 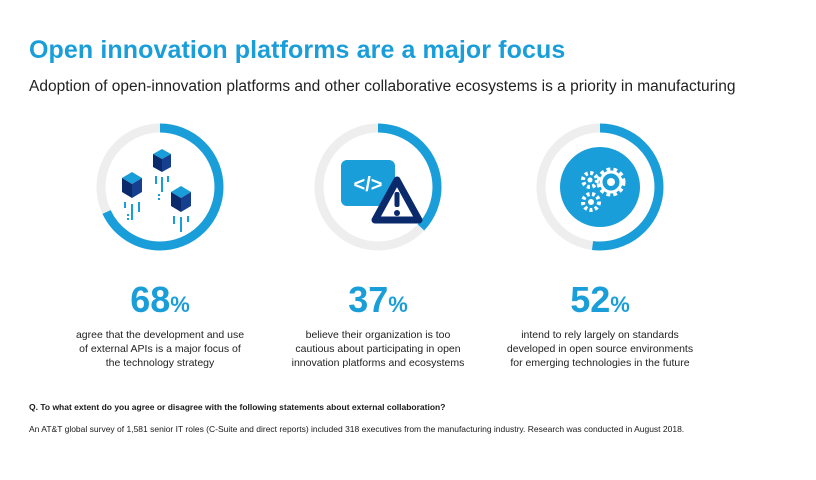 I want to click on code-warning-icon: </>, so click(x=382, y=192).